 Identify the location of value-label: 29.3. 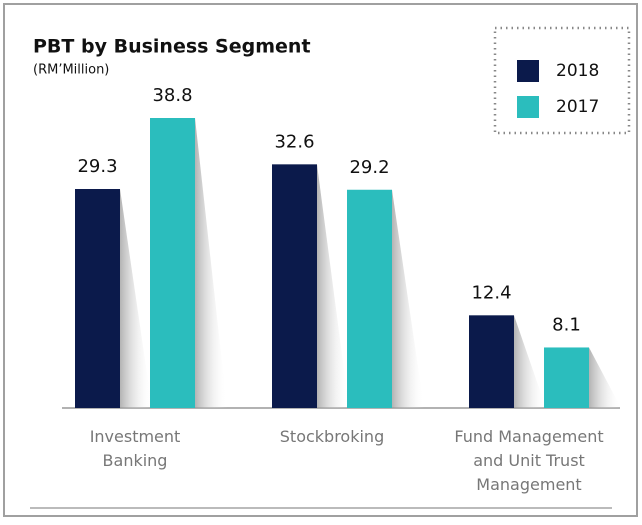
(97, 166).